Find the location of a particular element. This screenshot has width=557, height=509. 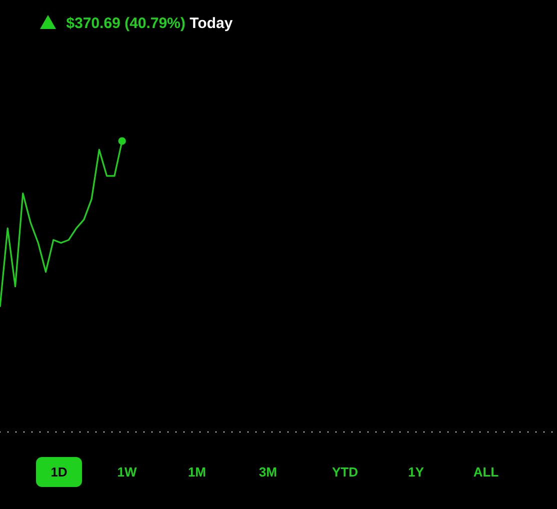

chart-title: $370.69 (40.79%) is located at coordinates (125, 24).